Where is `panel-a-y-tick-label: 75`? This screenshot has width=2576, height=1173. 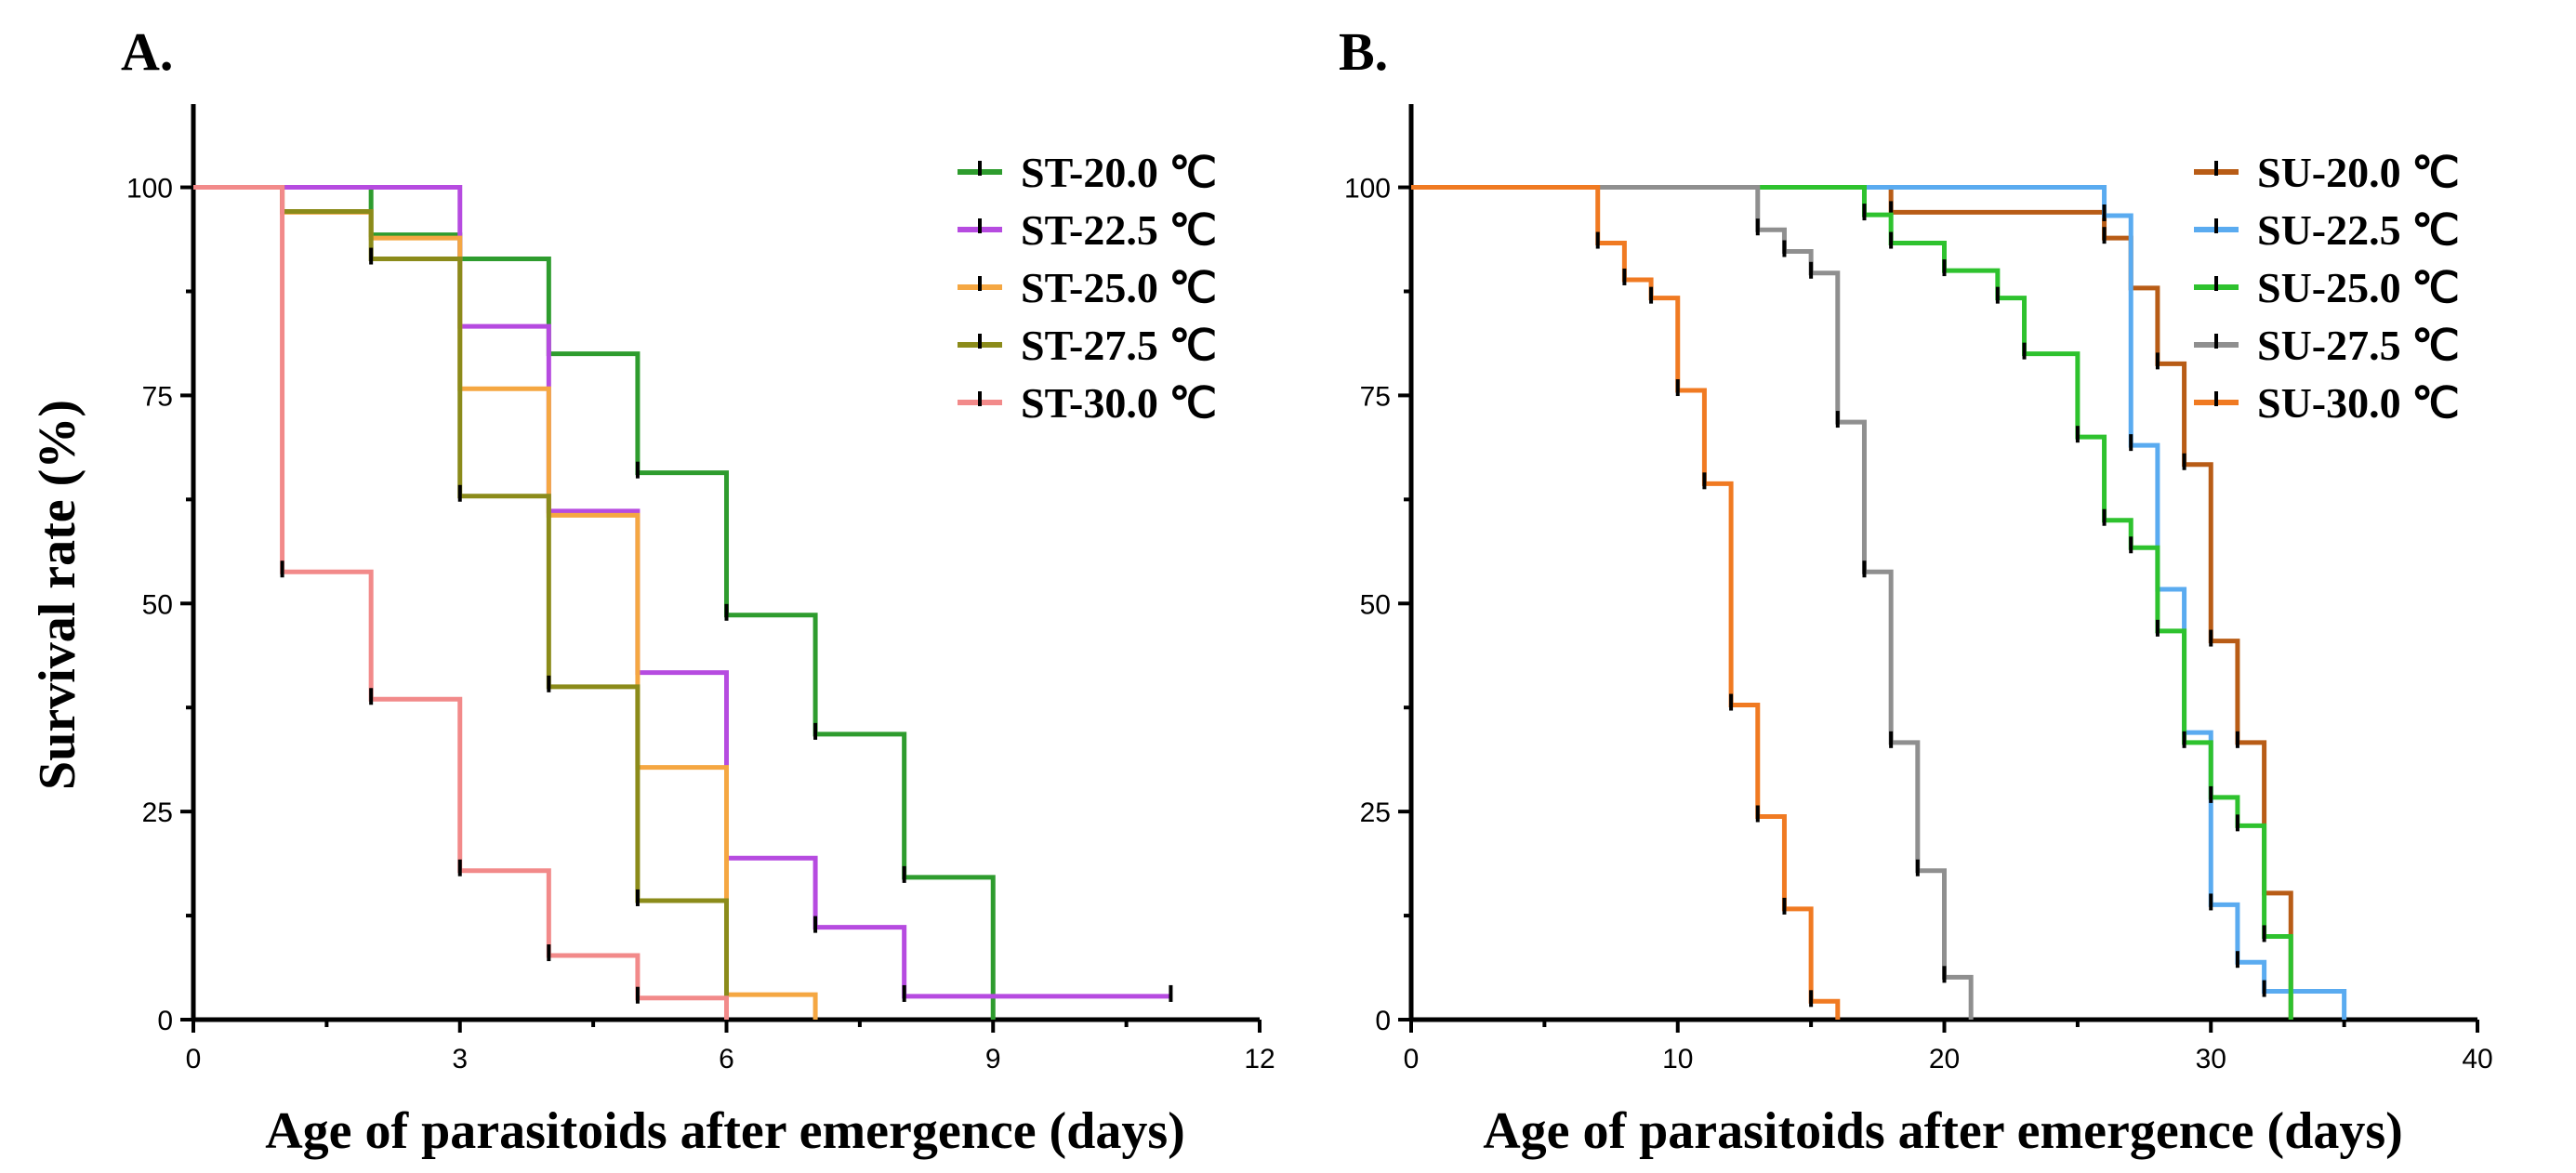
panel-a-y-tick-label: 75 is located at coordinates (157, 396).